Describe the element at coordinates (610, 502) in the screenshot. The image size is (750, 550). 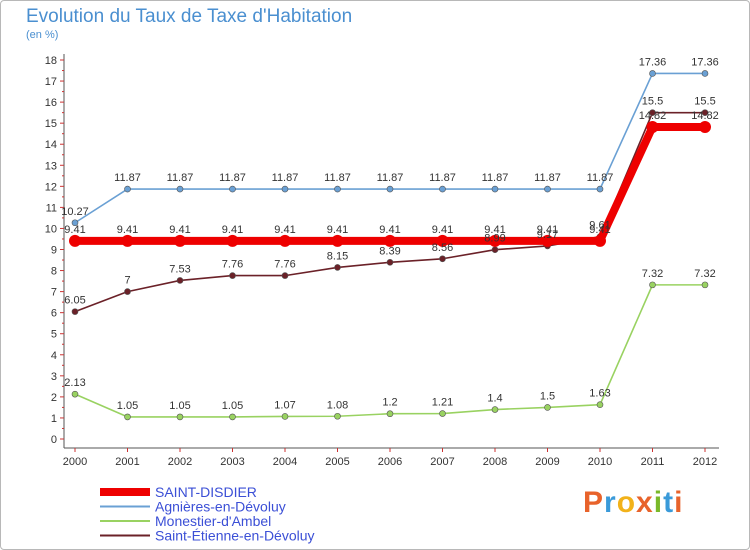
I see `logo-letter: r` at that location.